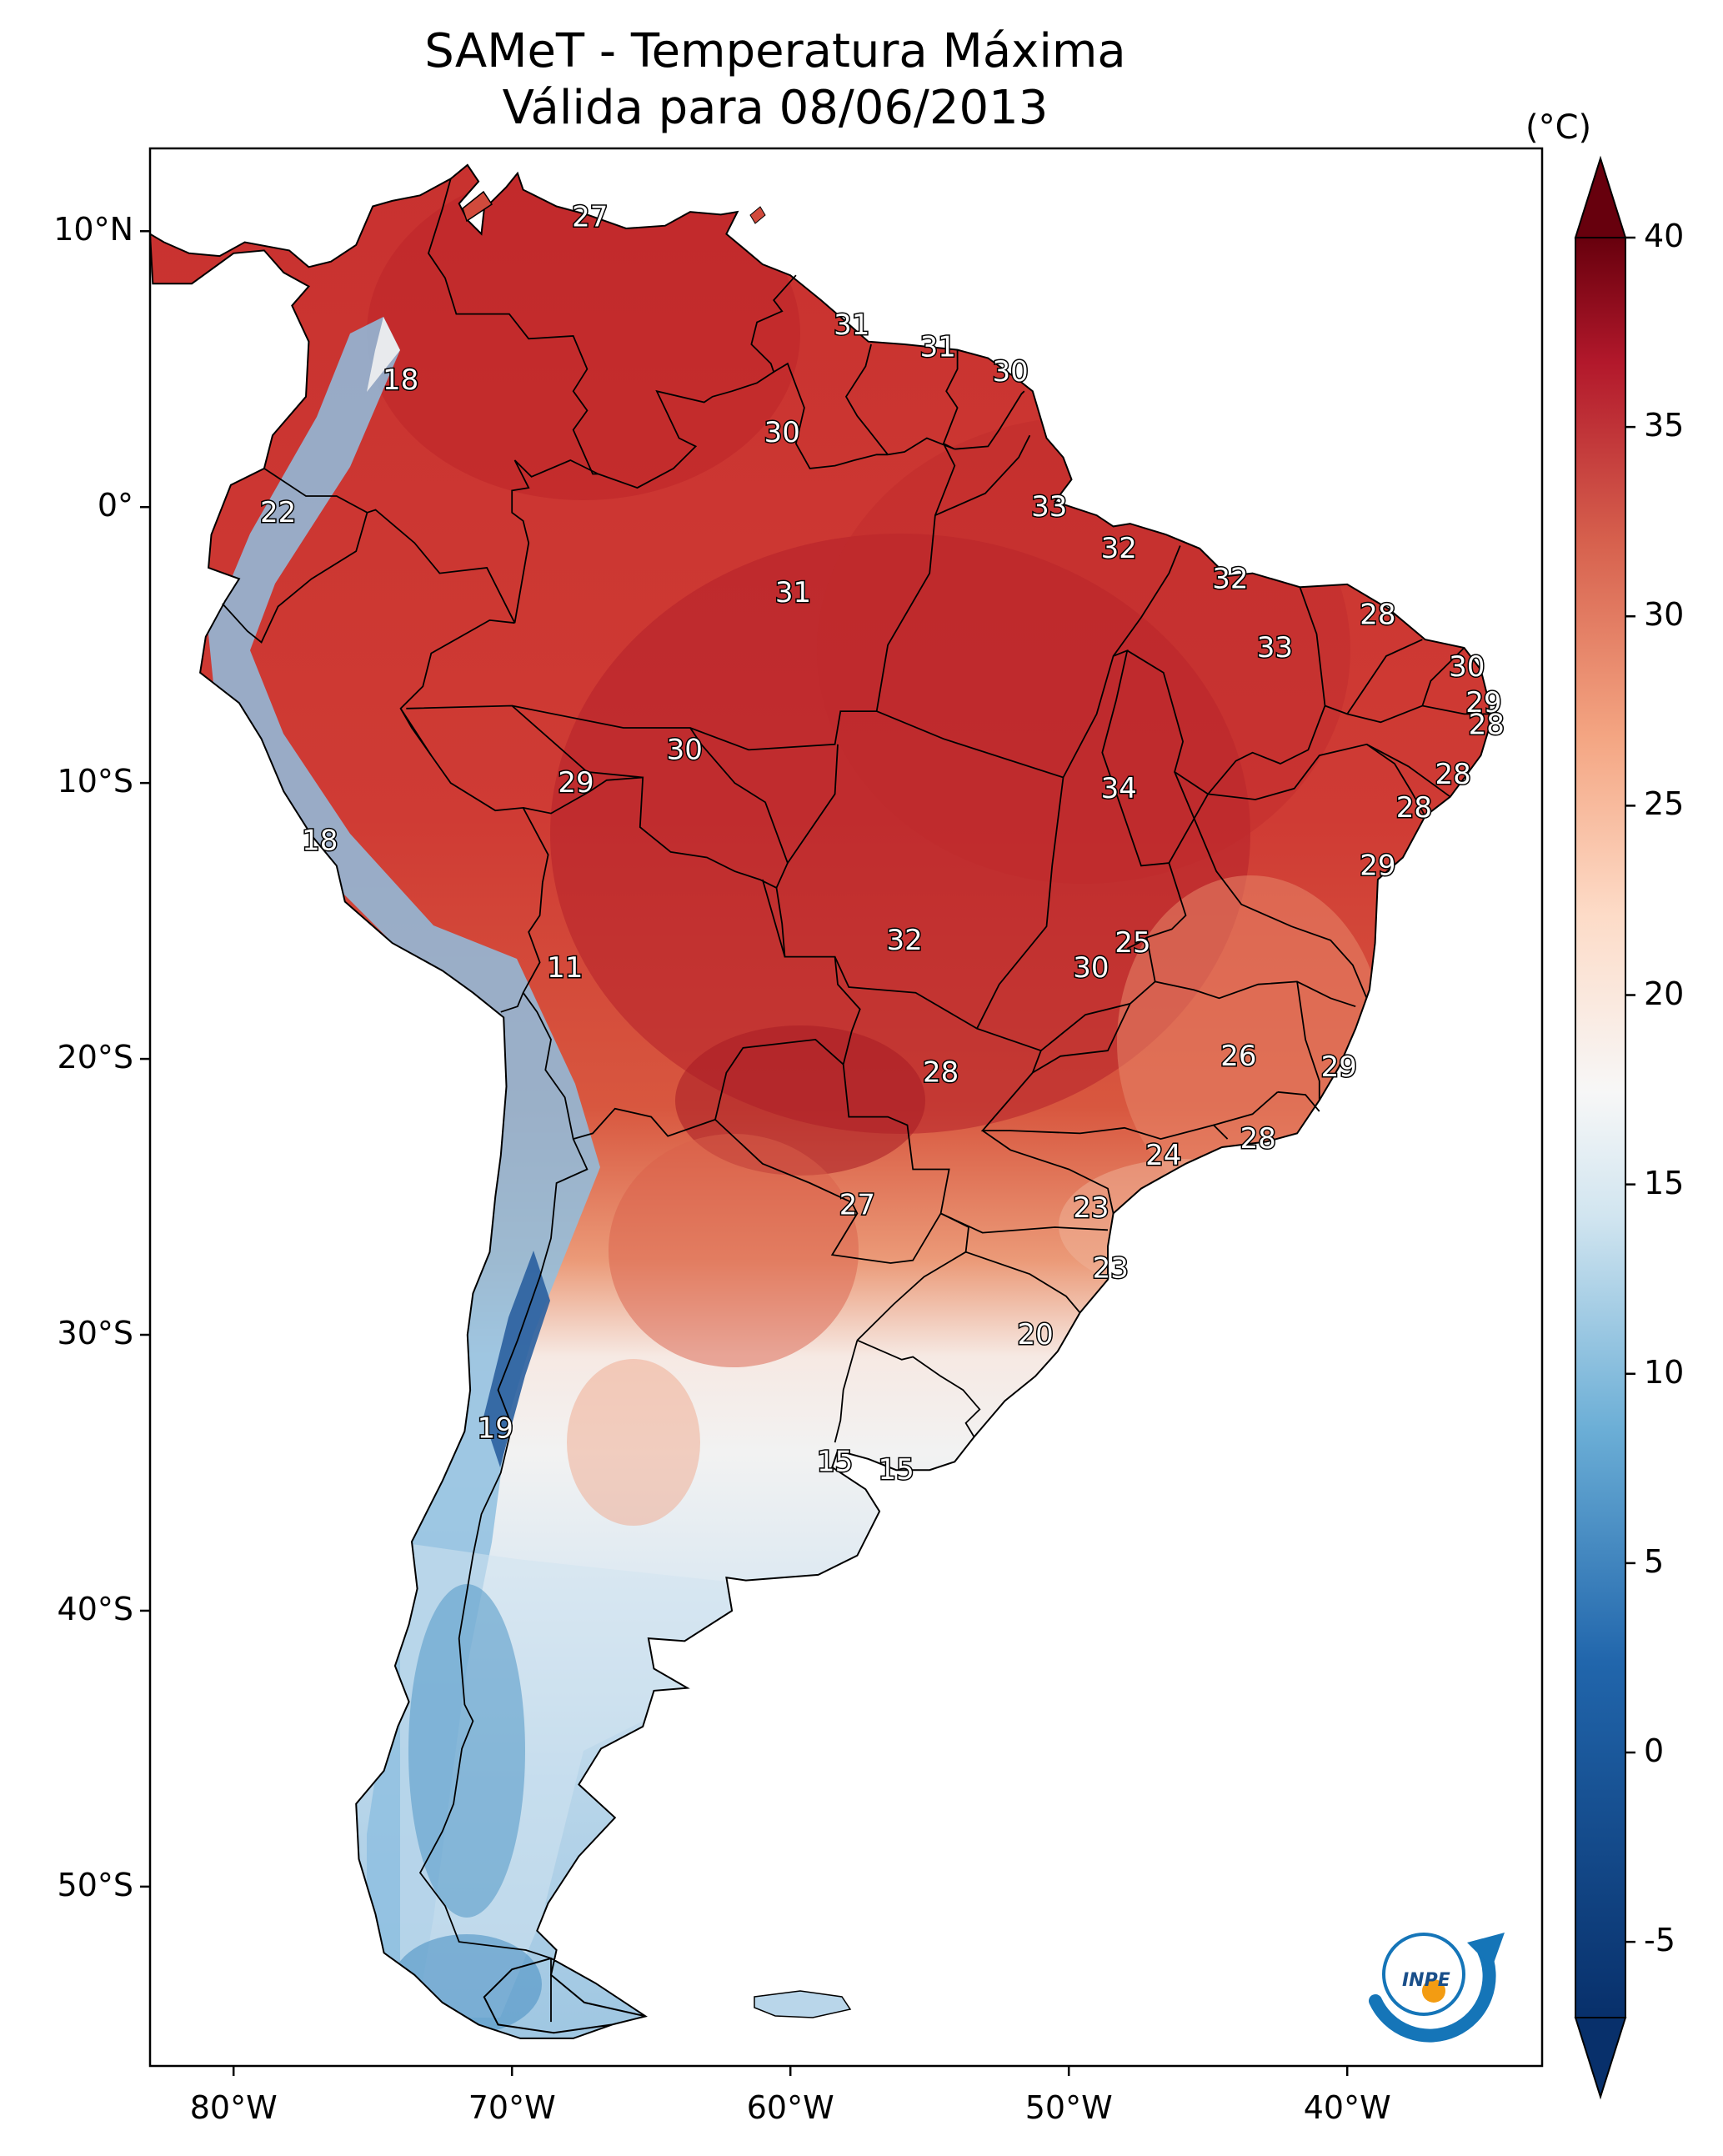 Image resolution: width=1723 pixels, height=2156 pixels. What do you see at coordinates (95, 1608) in the screenshot?
I see `lat-tick-label: 40°S` at bounding box center [95, 1608].